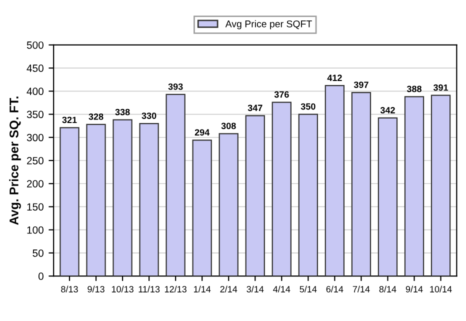 Image resolution: width=466 pixels, height=321 pixels. I want to click on x-tick-label: 11/13, so click(149, 289).